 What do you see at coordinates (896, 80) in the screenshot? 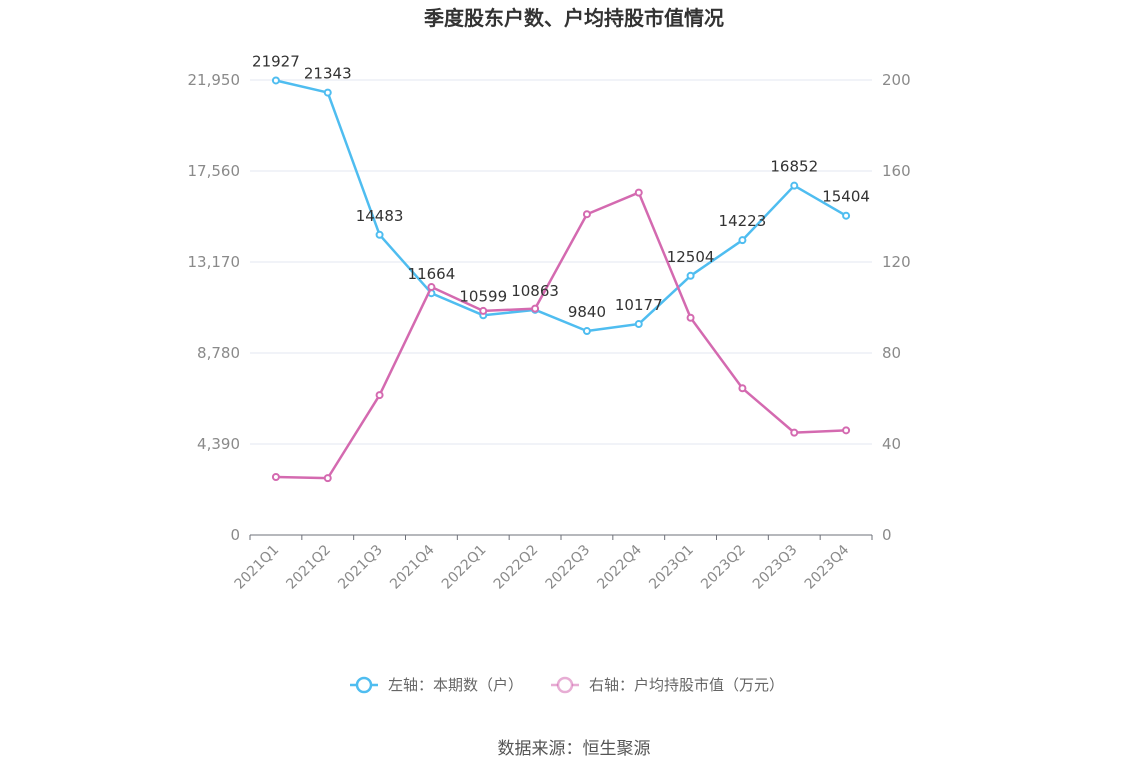
I see `right-axis-tick-label: 200` at bounding box center [896, 80].